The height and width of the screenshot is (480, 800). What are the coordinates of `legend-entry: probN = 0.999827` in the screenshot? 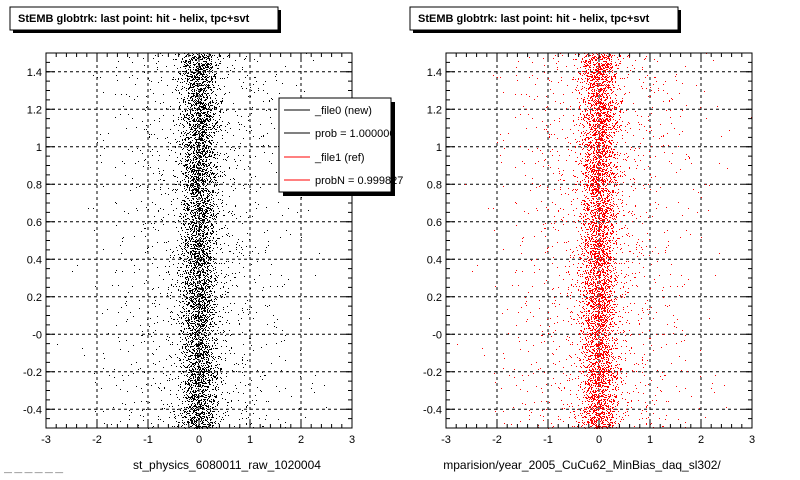 It's located at (343, 181).